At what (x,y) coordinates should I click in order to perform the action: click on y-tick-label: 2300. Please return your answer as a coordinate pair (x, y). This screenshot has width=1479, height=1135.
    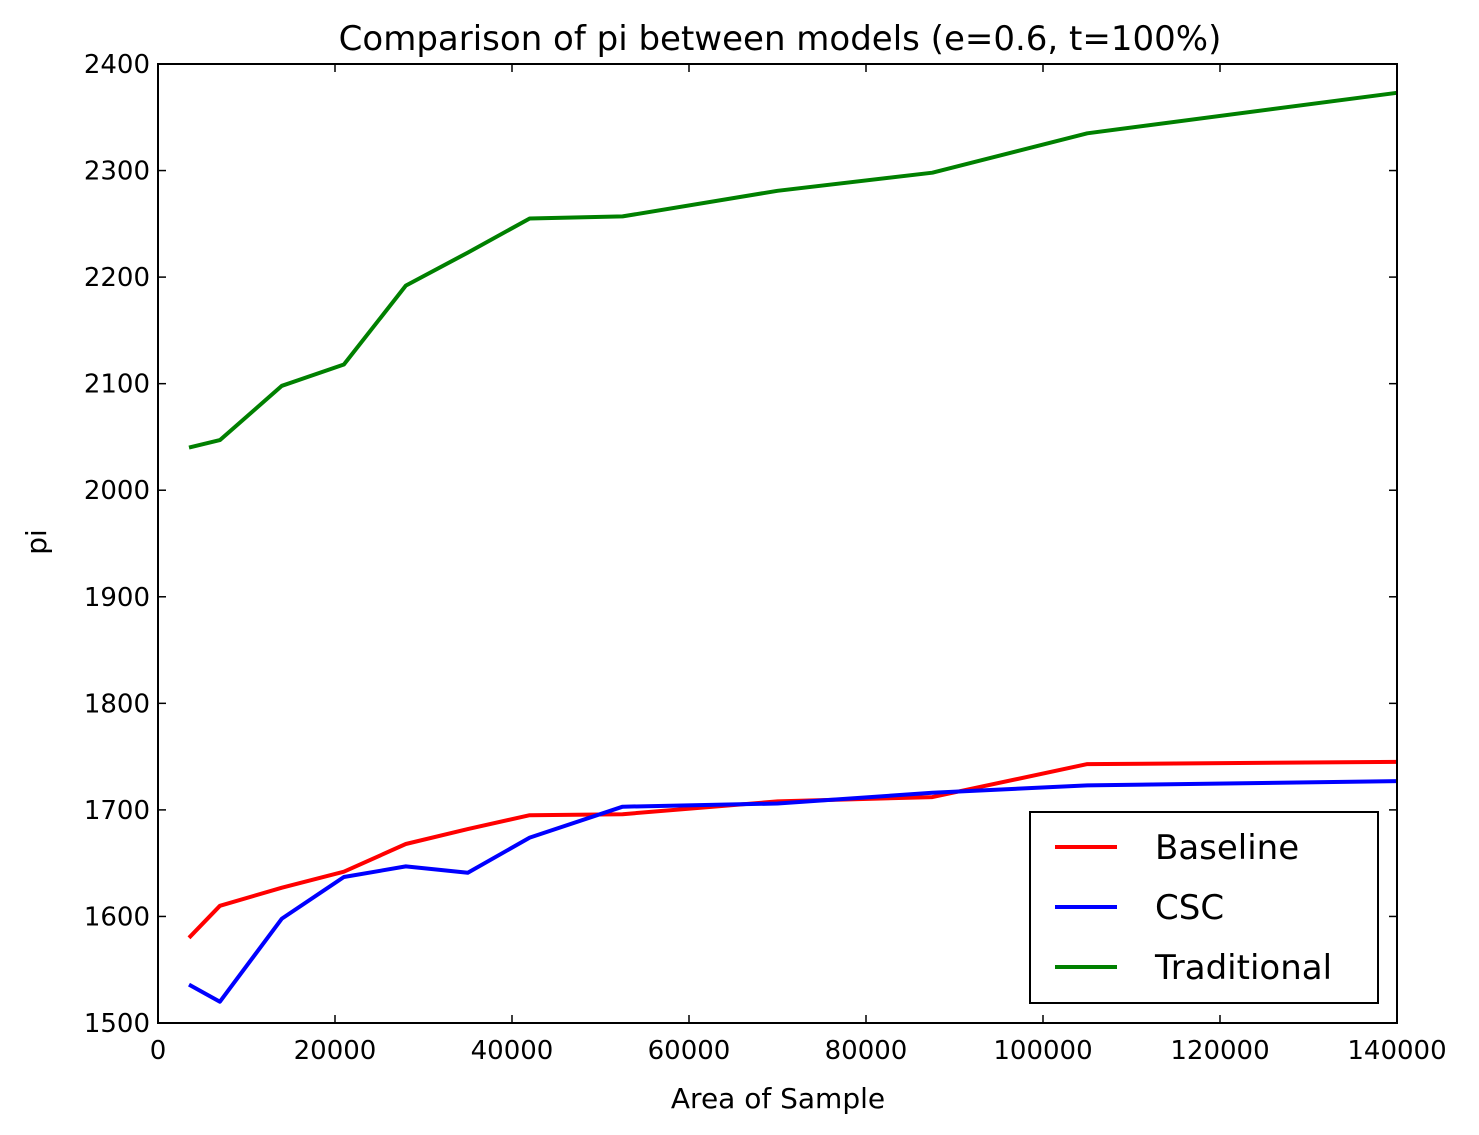
    Looking at the image, I should click on (117, 172).